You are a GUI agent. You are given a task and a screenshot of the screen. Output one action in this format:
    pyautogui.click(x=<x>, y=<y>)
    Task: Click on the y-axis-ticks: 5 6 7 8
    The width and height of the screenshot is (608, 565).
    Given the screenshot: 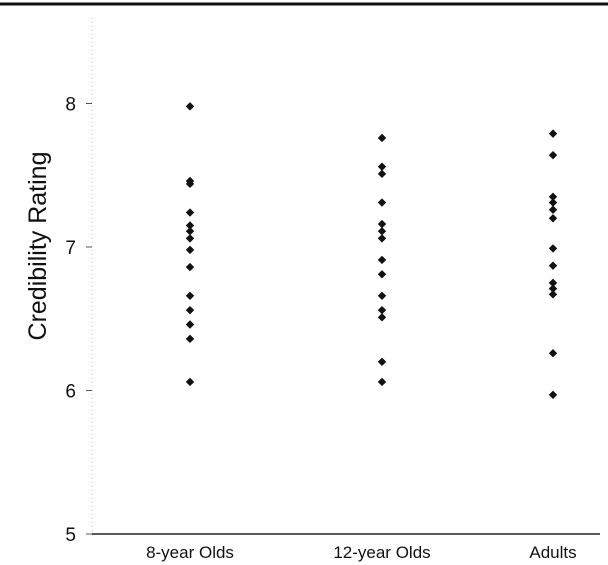 What is the action you would take?
    pyautogui.click(x=78, y=320)
    